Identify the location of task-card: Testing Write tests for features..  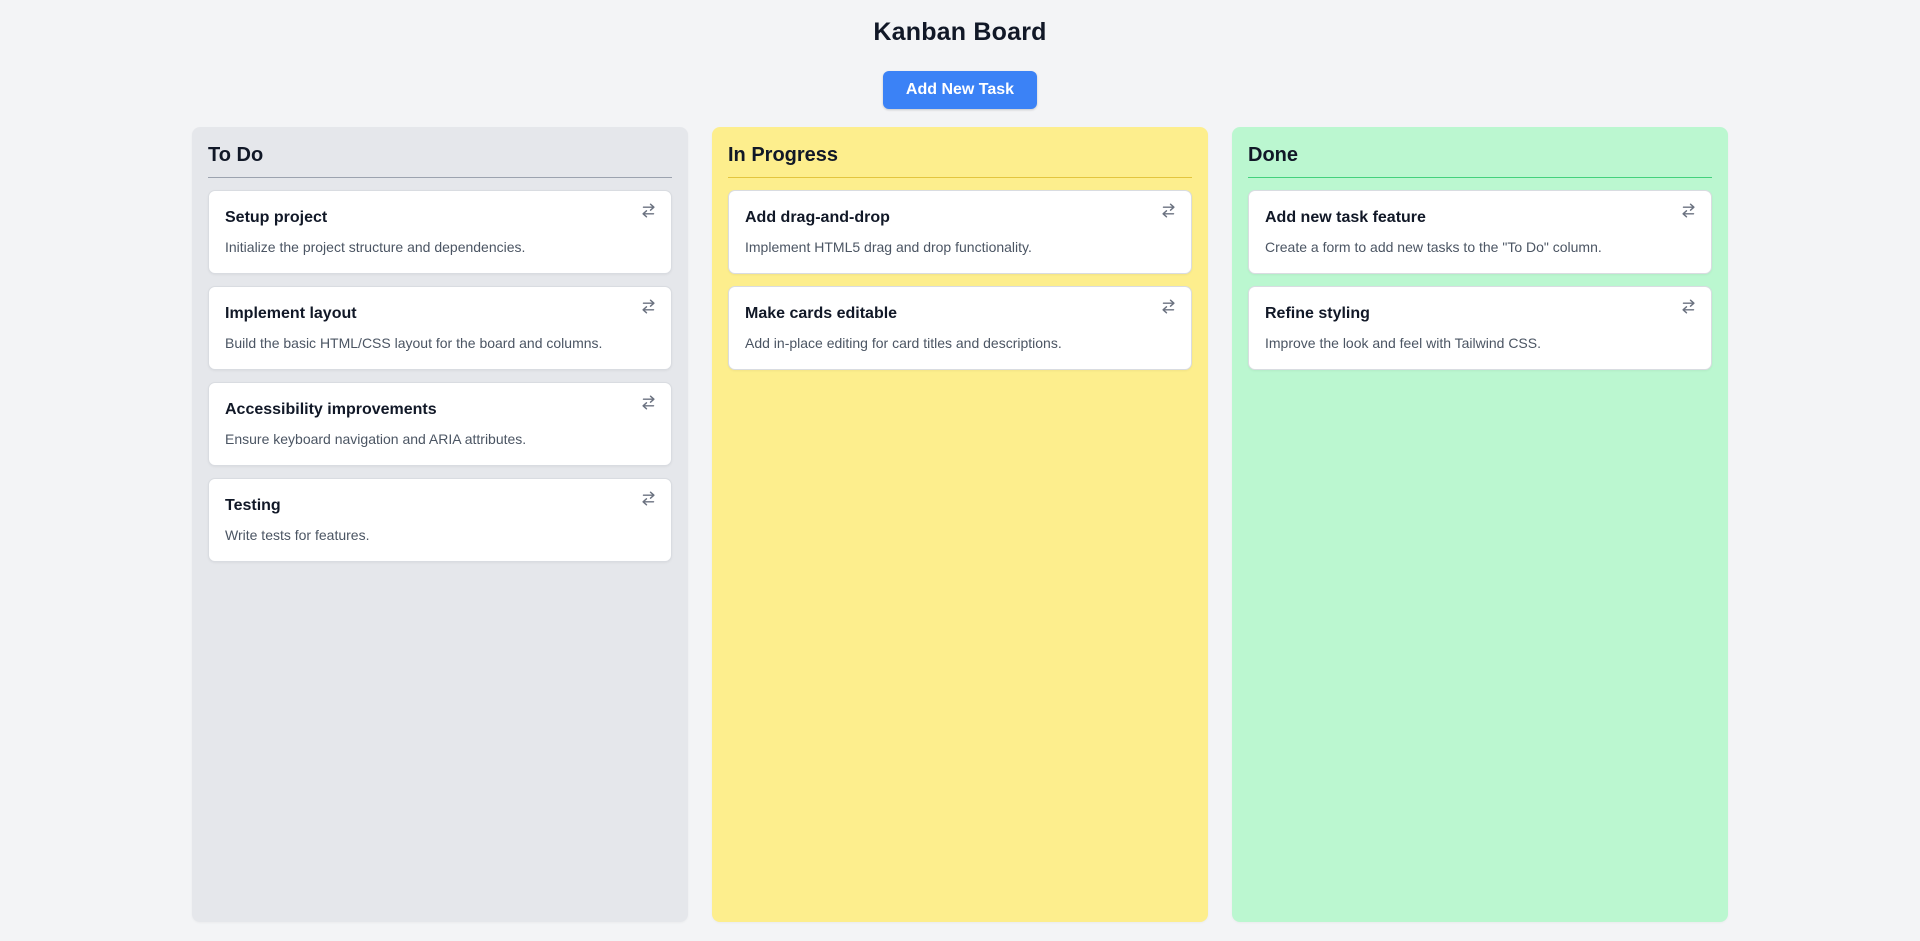
(440, 520).